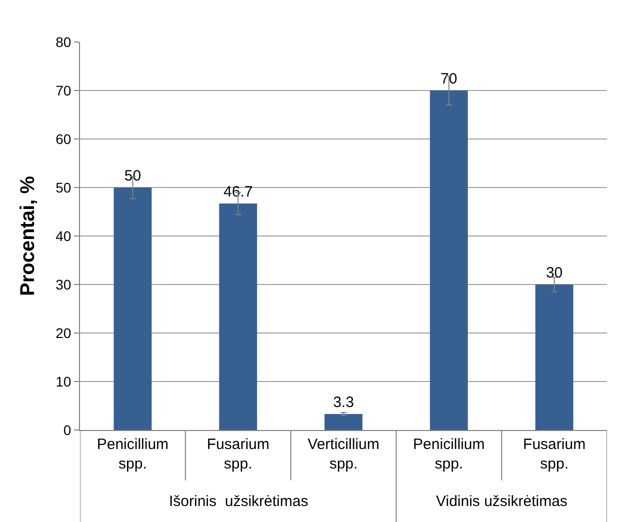 The width and height of the screenshot is (619, 522). I want to click on x-tick-label: Verticillium spp., so click(344, 454).